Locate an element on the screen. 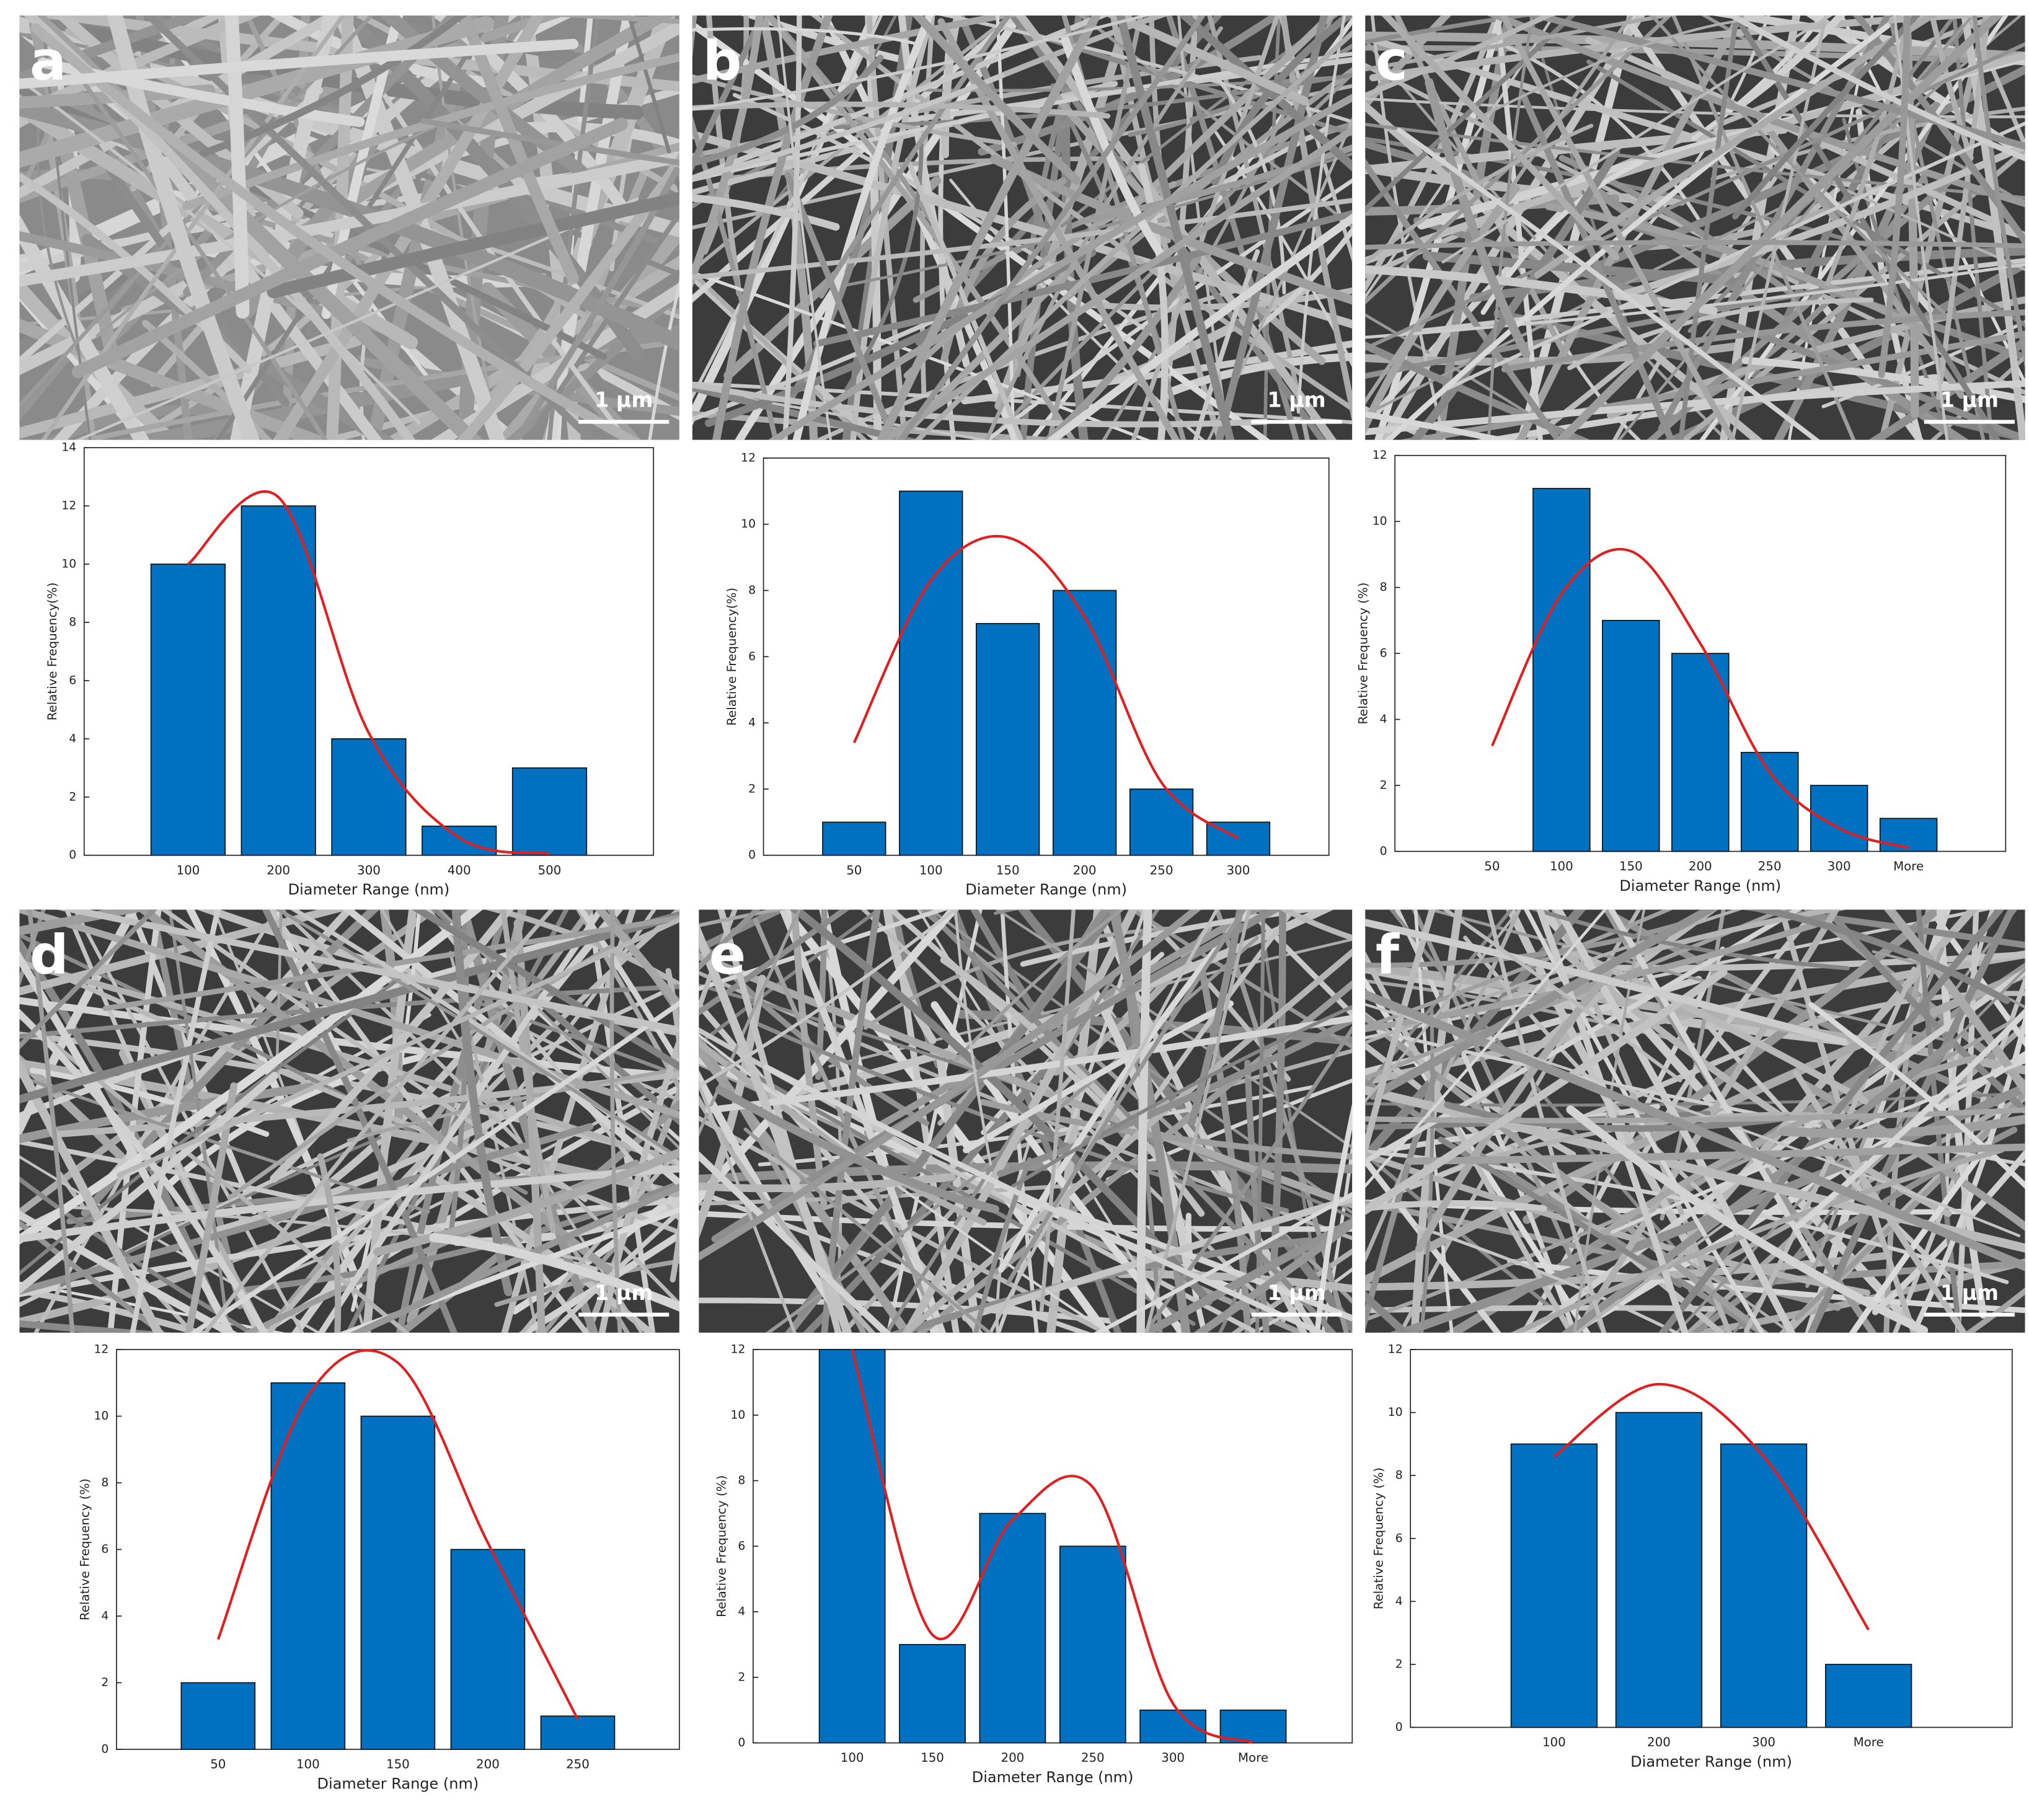  sem-image is located at coordinates (1026, 1121).